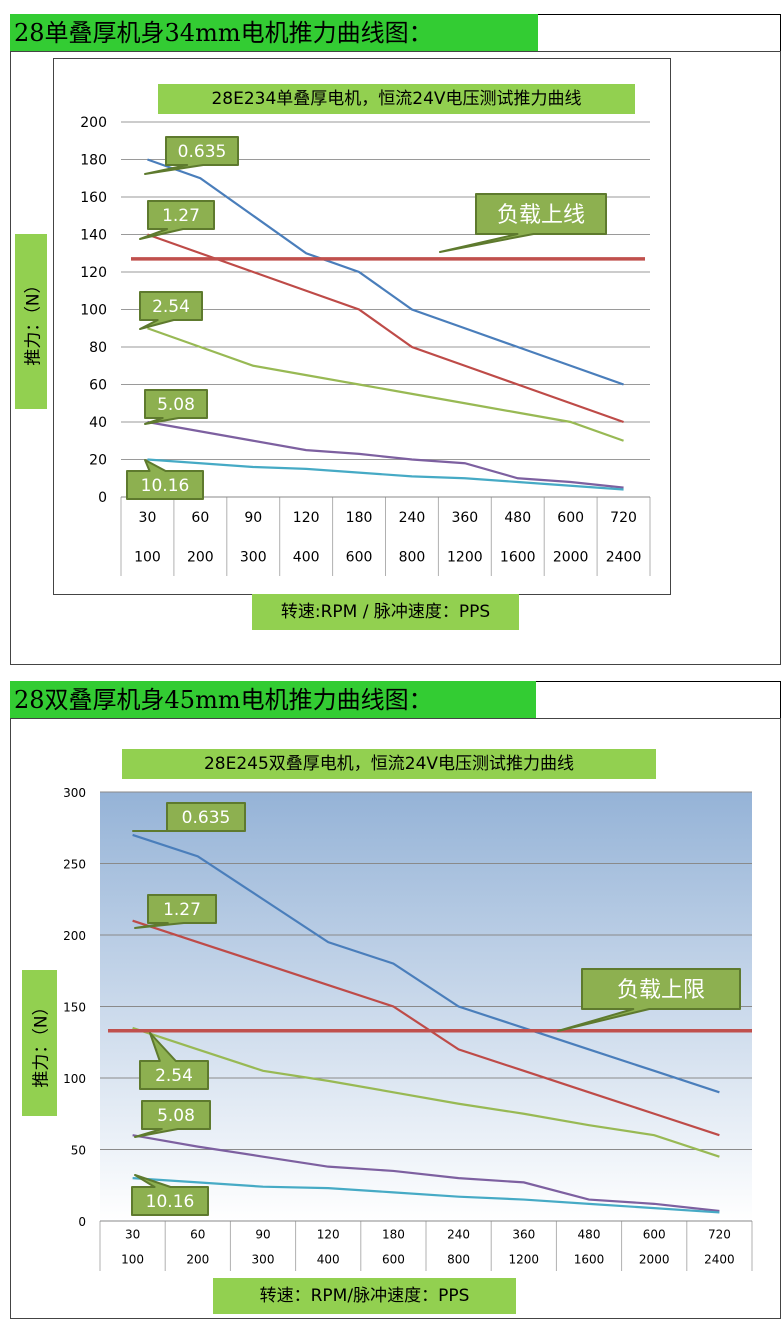  I want to click on chart-2-series-2-line, so click(426, 1092).